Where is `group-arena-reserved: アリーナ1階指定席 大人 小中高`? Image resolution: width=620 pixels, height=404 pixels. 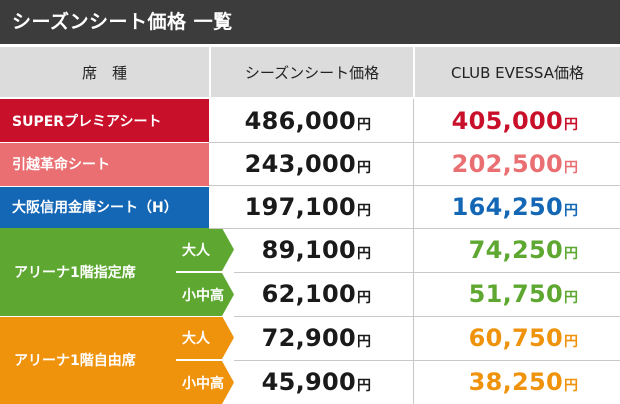 group-arena-reserved: アリーナ1階指定席 大人 小中高 is located at coordinates (117, 272).